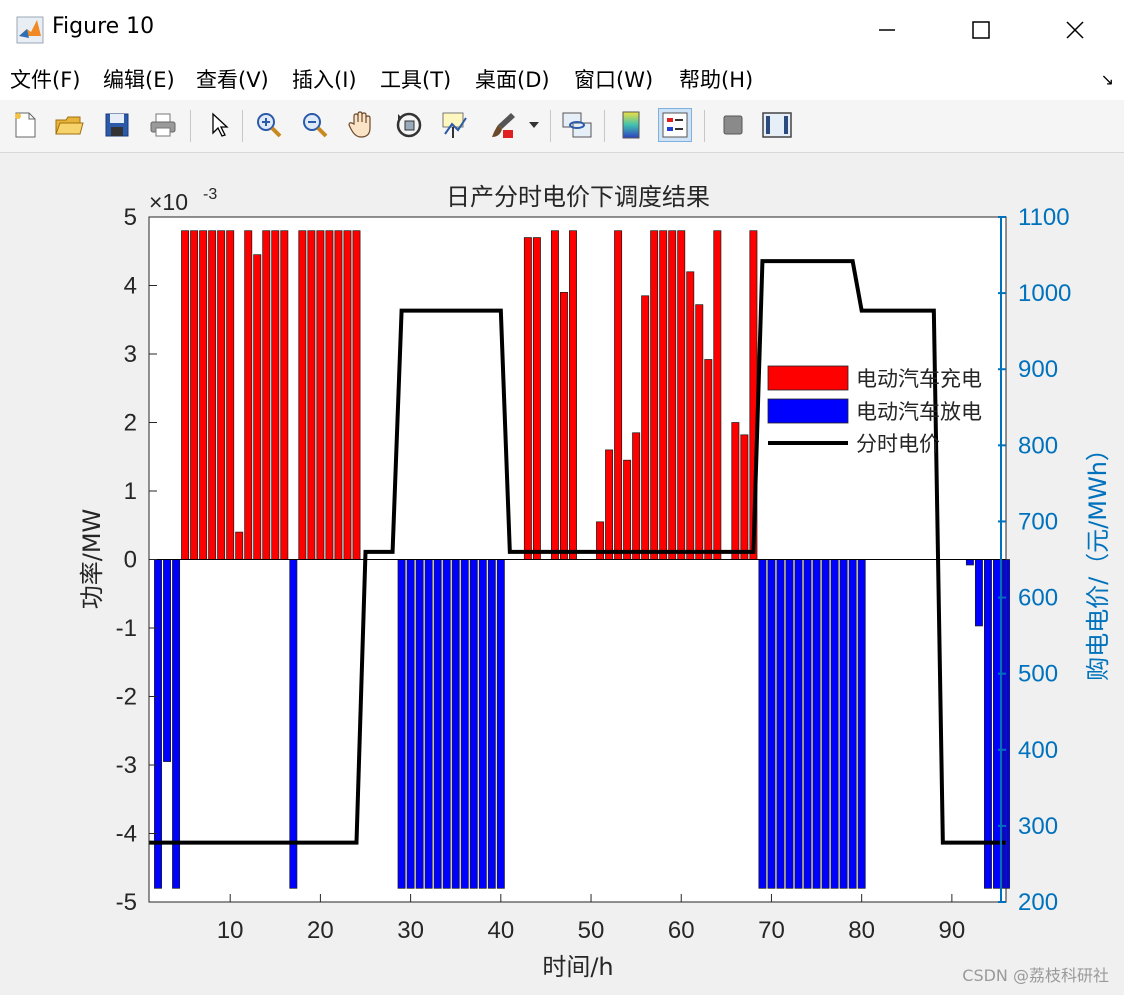  I want to click on open-folder-icon, so click(69, 125).